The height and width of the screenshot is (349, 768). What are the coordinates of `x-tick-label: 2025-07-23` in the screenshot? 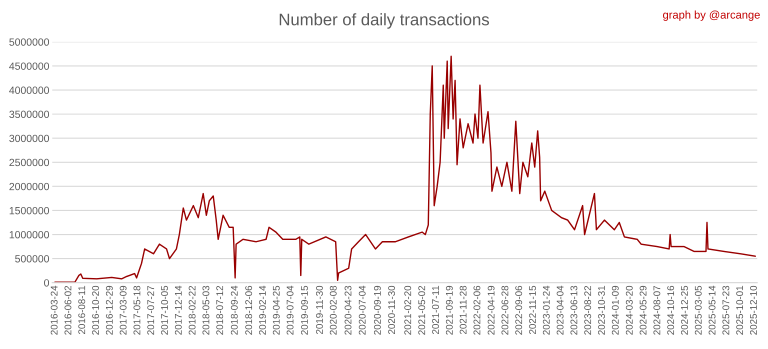 It's located at (726, 310).